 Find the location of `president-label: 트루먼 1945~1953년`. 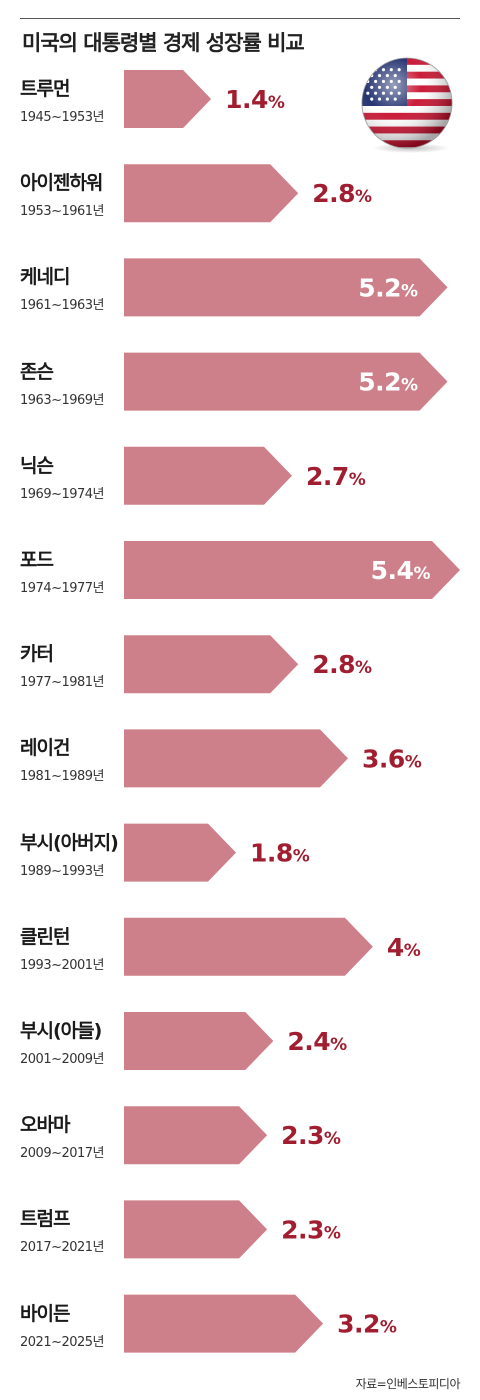

president-label: 트루먼 1945~1953년 is located at coordinates (62, 102).